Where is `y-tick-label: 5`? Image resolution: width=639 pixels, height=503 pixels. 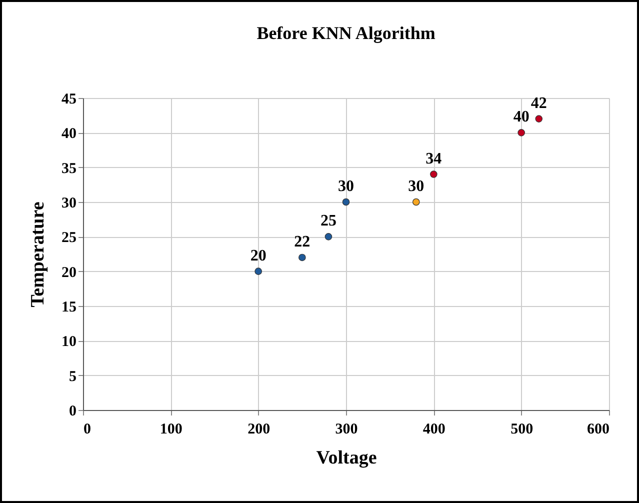 y-tick-label: 5 is located at coordinates (72, 376).